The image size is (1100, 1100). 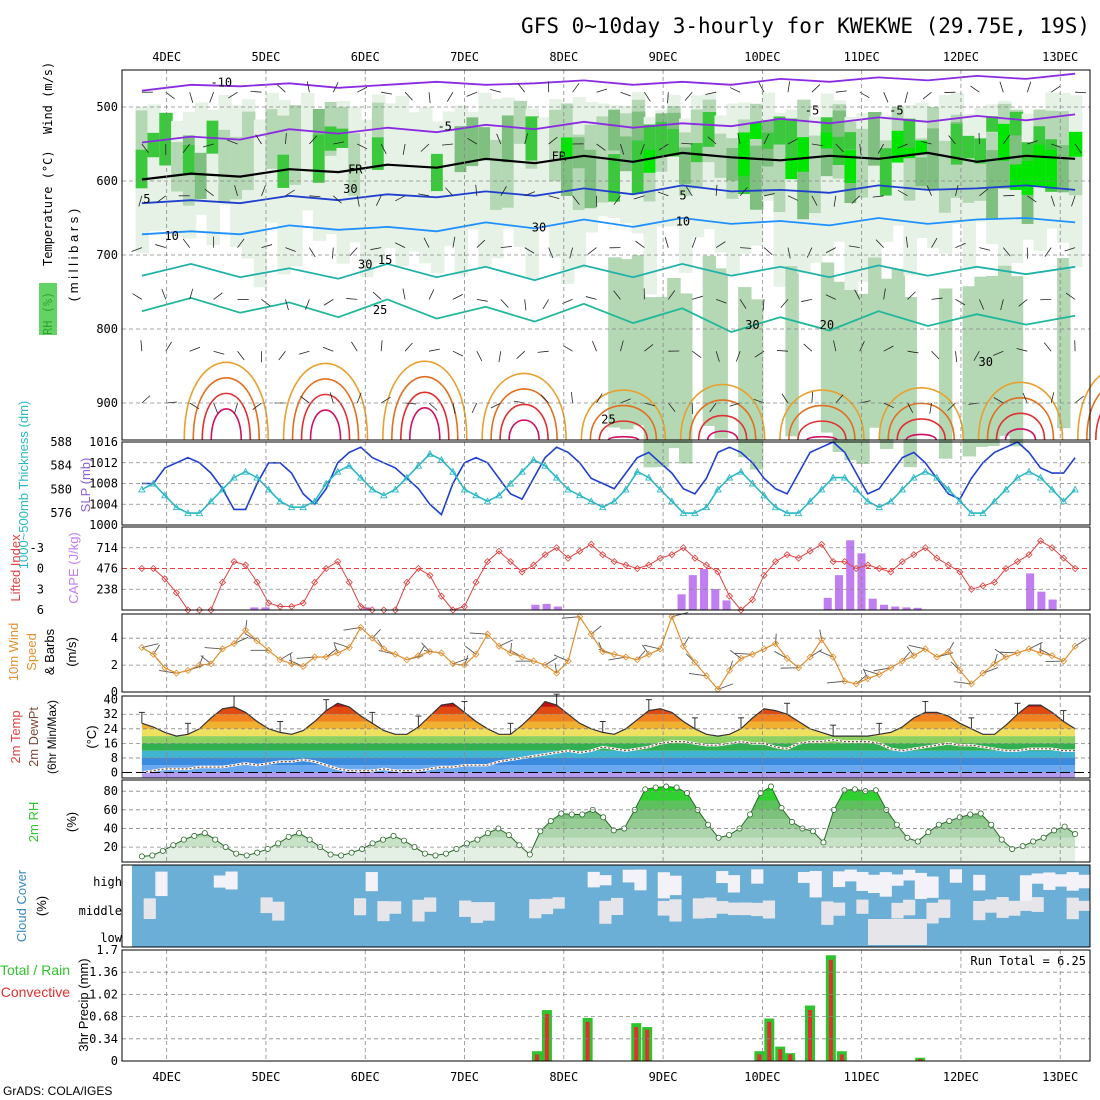 What do you see at coordinates (61, 466) in the screenshot?
I see `y-tick-thickness: 584` at bounding box center [61, 466].